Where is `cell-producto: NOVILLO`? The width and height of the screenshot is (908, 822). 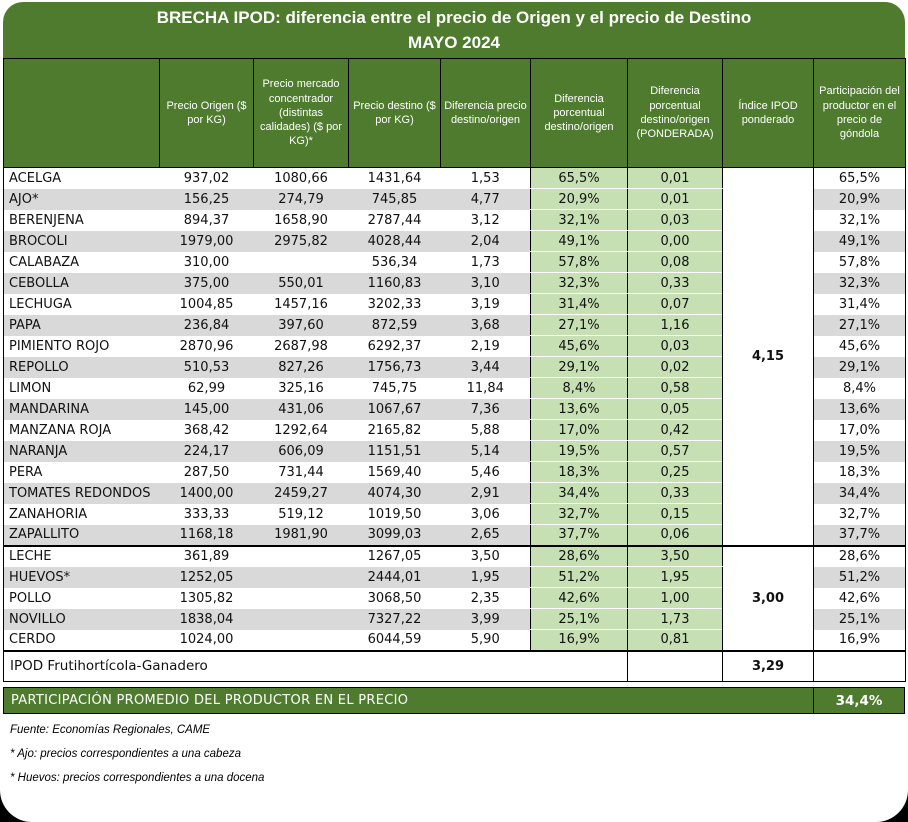 cell-producto: NOVILLO is located at coordinates (81, 619).